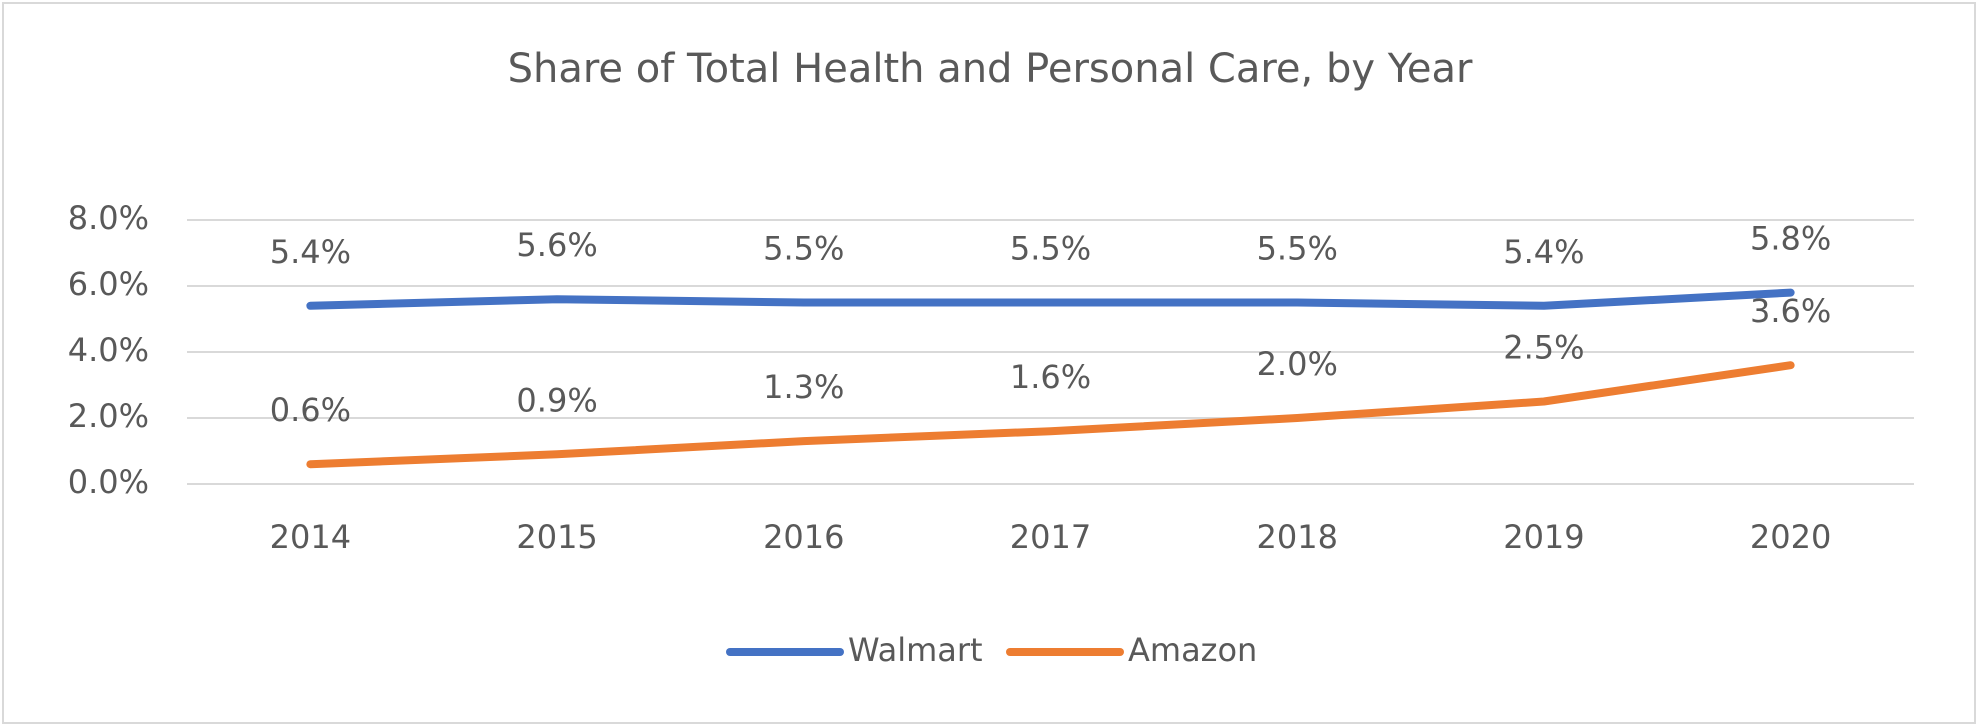 The width and height of the screenshot is (1980, 728). I want to click on x-tick-label: 2016, so click(803, 537).